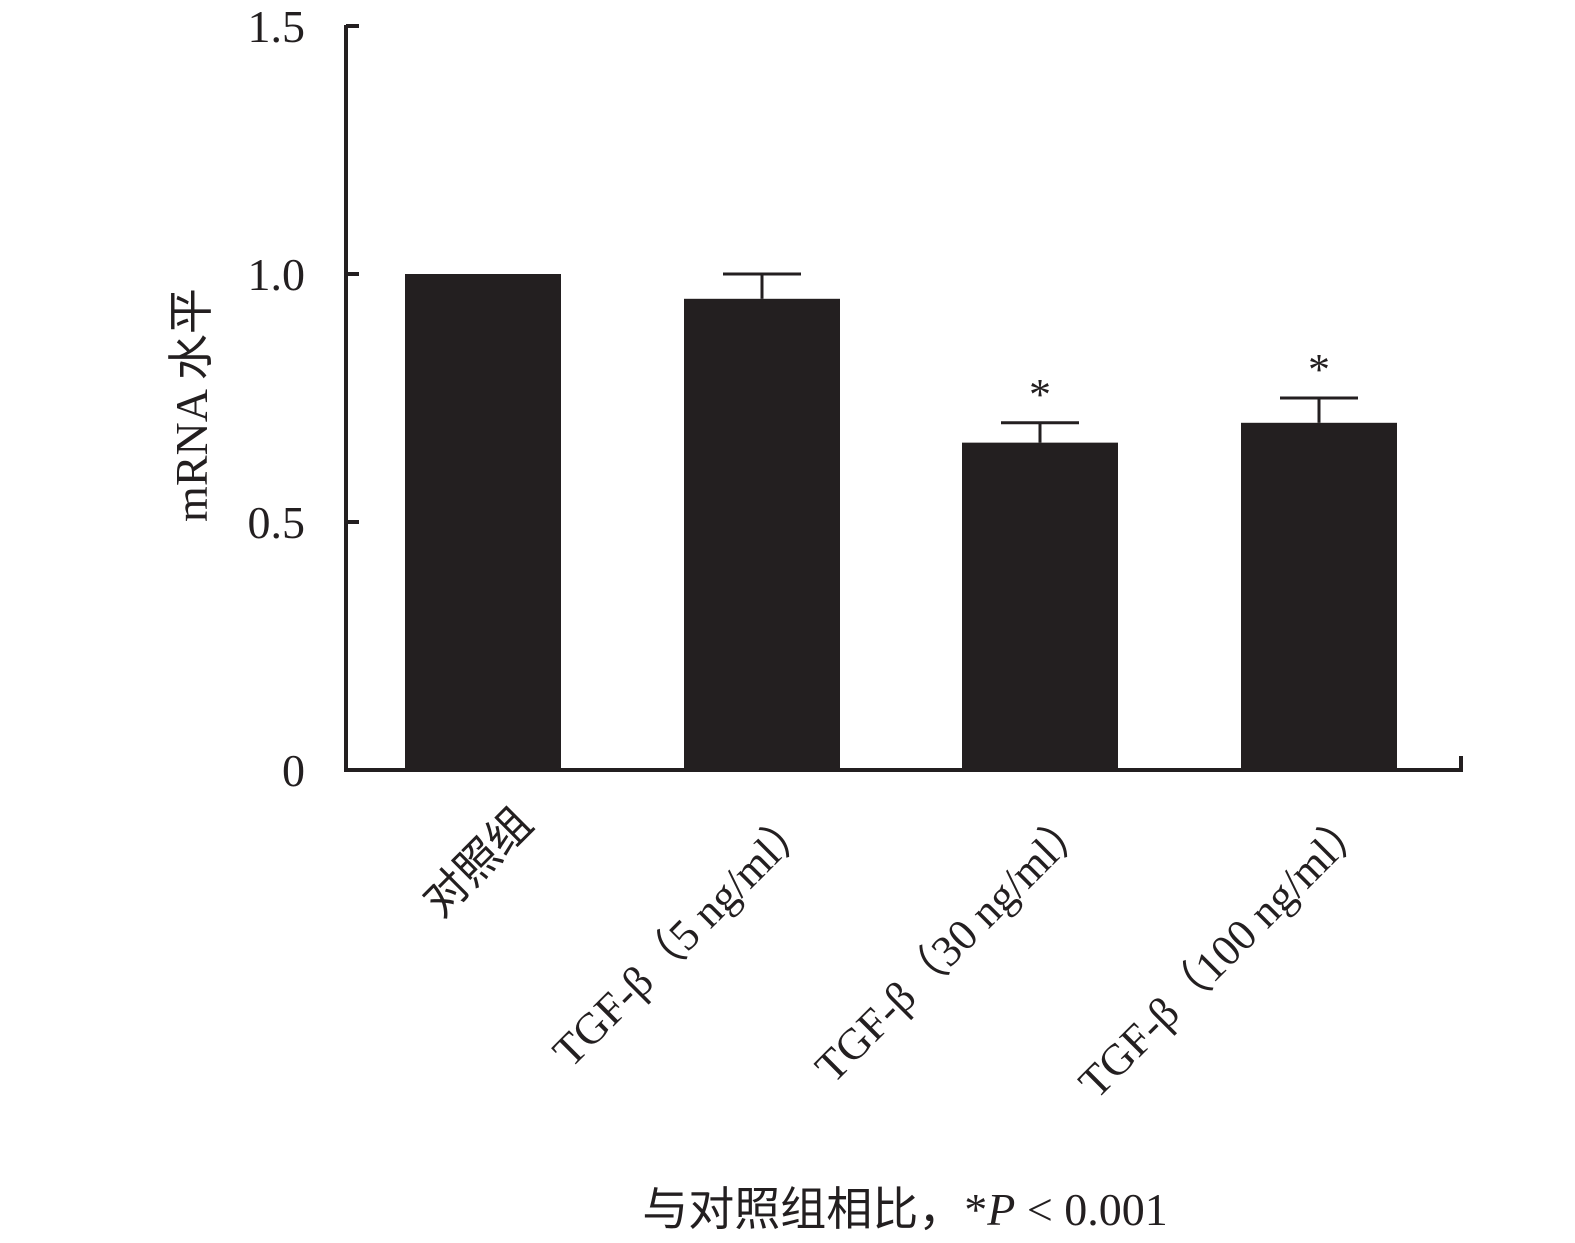 The image size is (1575, 1243). Describe the element at coordinates (1223, 952) in the screenshot. I see `category-label: TGF-β（100 ng/ml）` at that location.